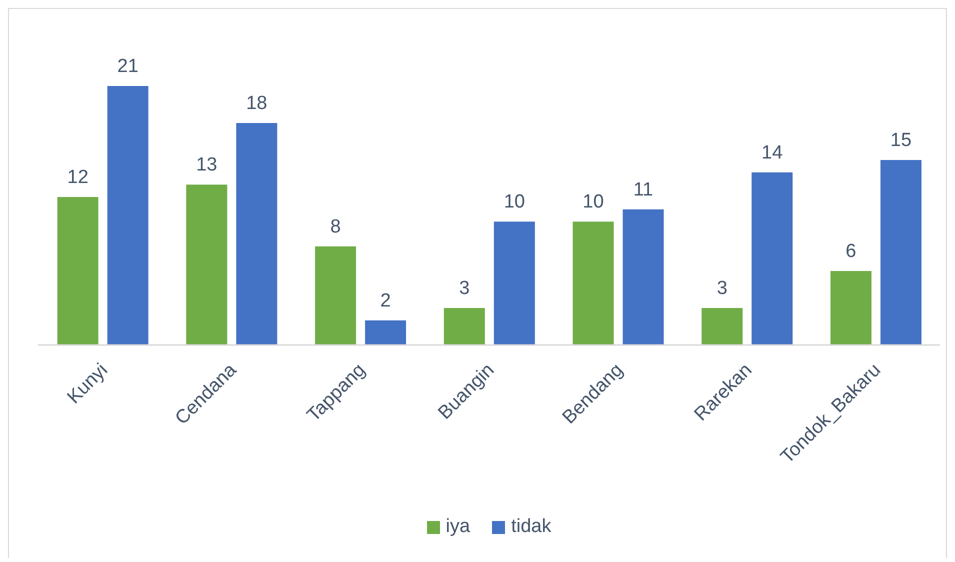 The image size is (955, 562). What do you see at coordinates (901, 140) in the screenshot?
I see `data-label: 15` at bounding box center [901, 140].